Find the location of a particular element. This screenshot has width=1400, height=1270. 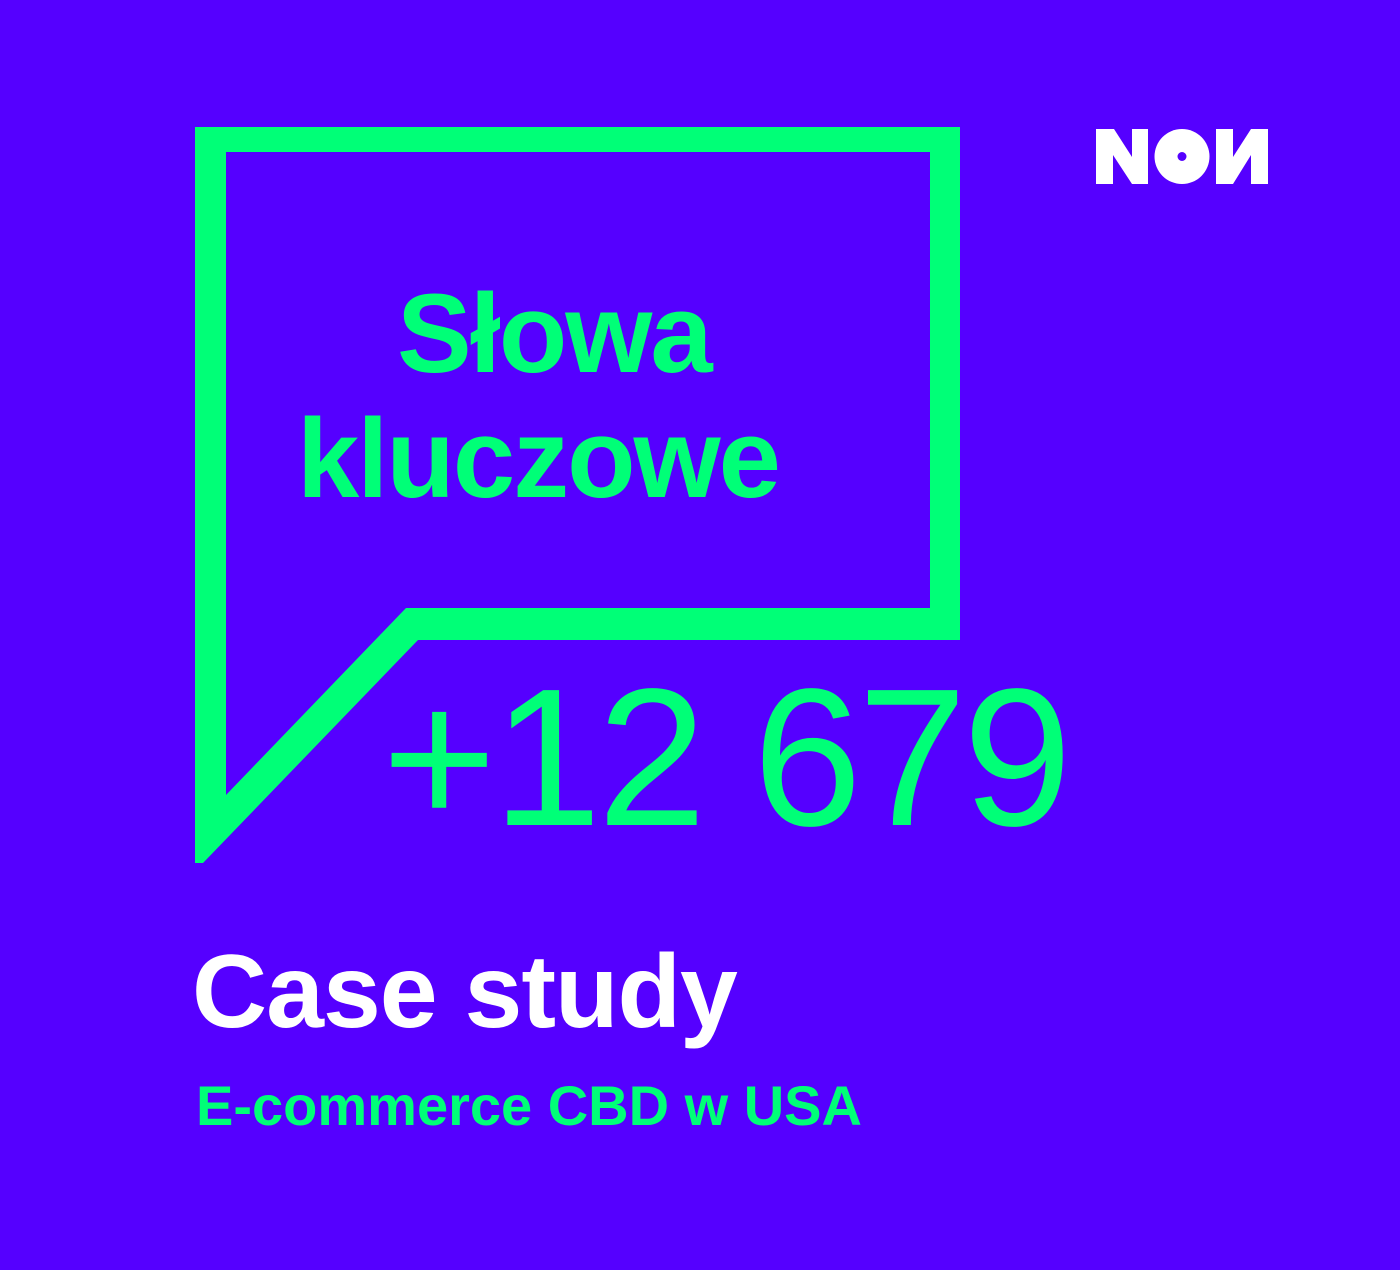

bubble-heading-line-1: Słowa is located at coordinates (555, 333).